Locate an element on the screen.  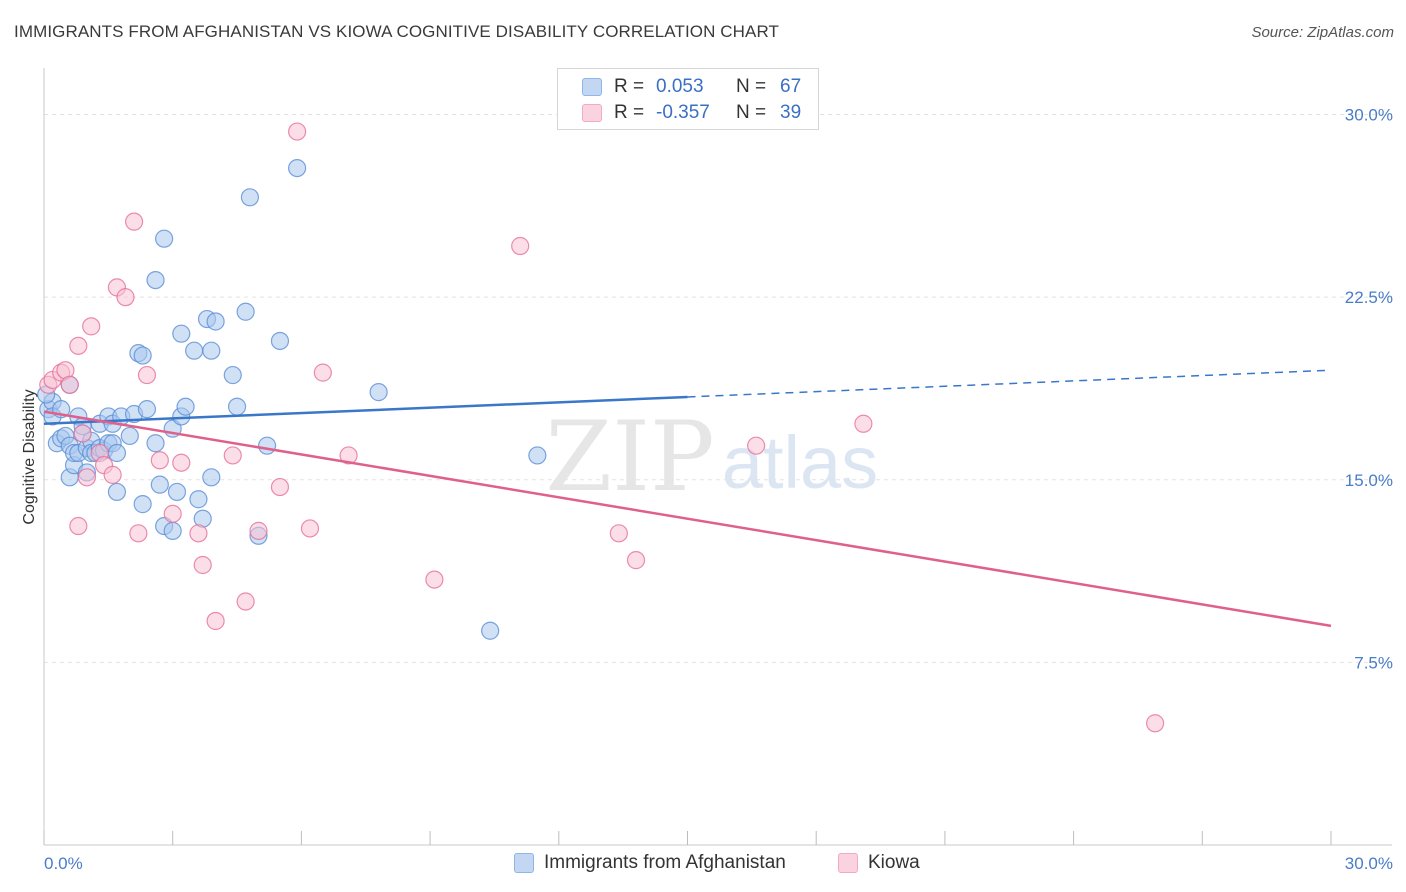
y-tick-label: 15.0% is located at coordinates (1369, 480).